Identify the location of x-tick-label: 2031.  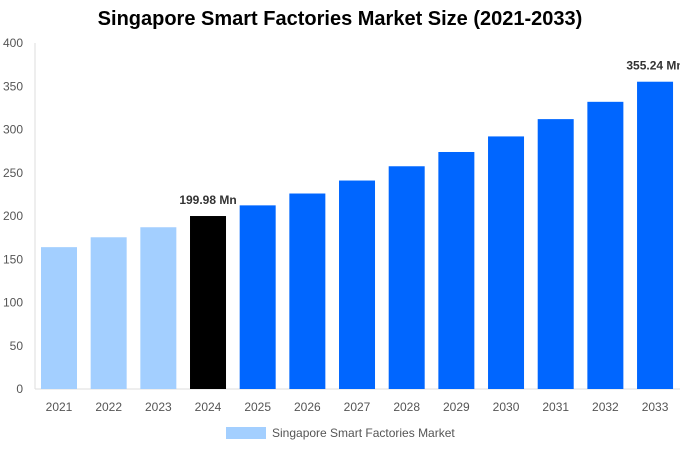
(555, 407).